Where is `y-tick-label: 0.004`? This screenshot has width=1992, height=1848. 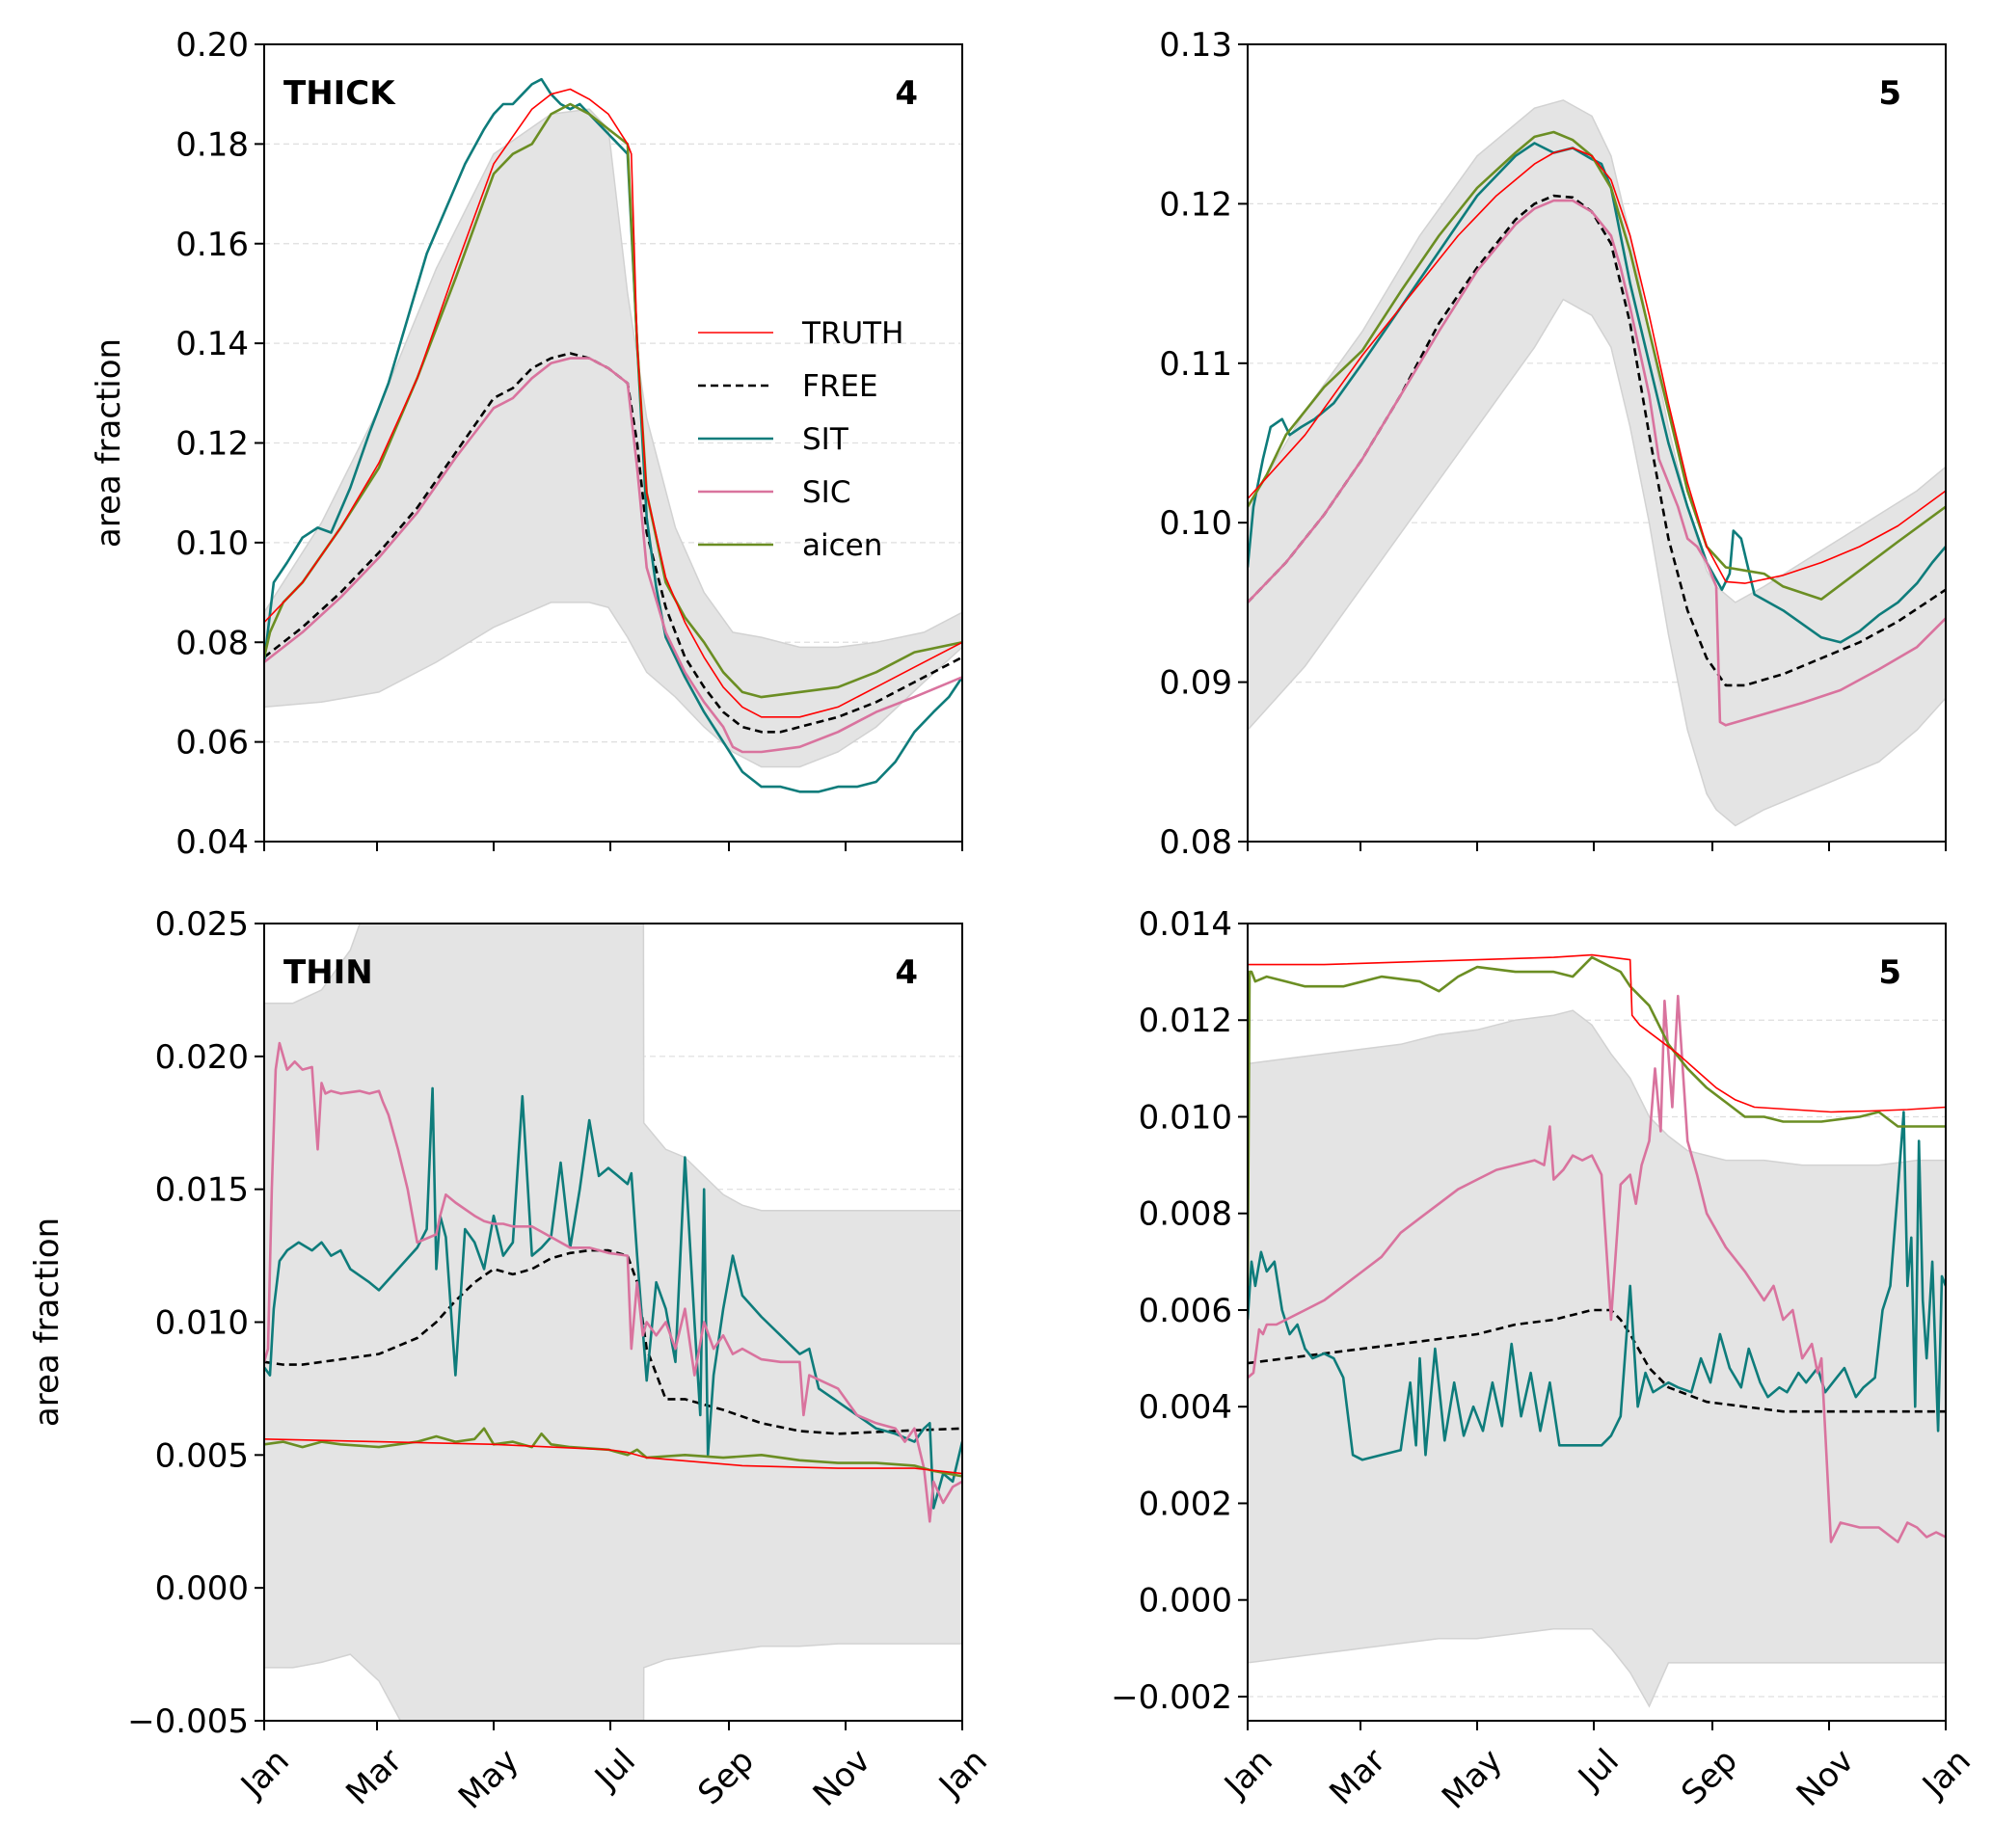
y-tick-label: 0.004 is located at coordinates (1185, 1408).